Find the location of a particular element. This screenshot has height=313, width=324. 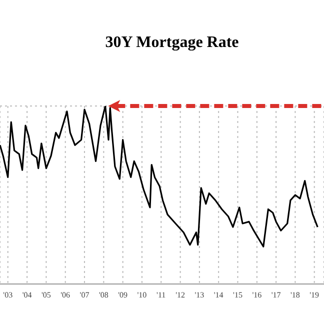

x-tick-label: '08 is located at coordinates (103, 295).